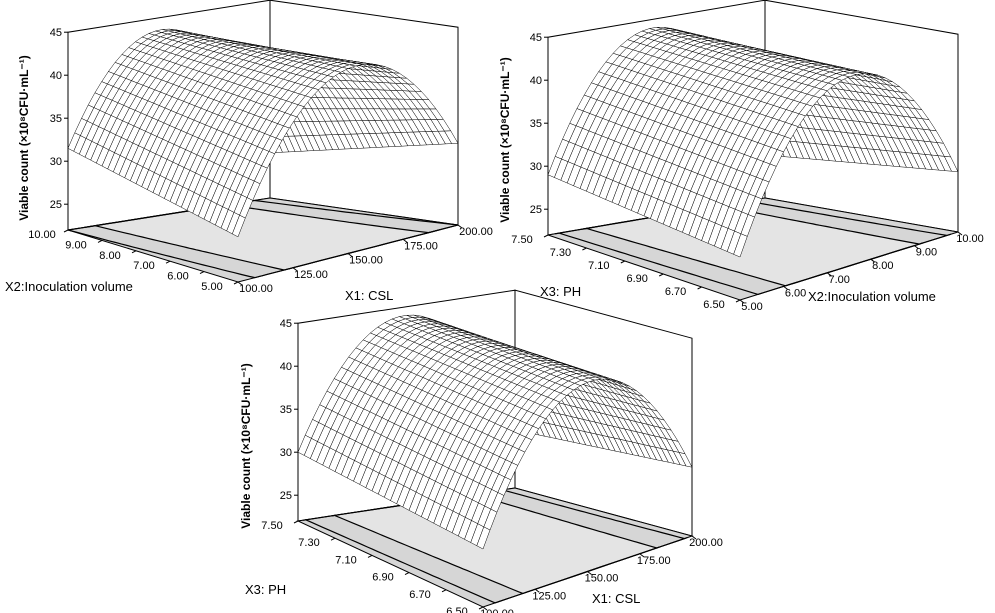  Describe the element at coordinates (795, 293) in the screenshot. I see `x-tick-label: 6.00` at that location.